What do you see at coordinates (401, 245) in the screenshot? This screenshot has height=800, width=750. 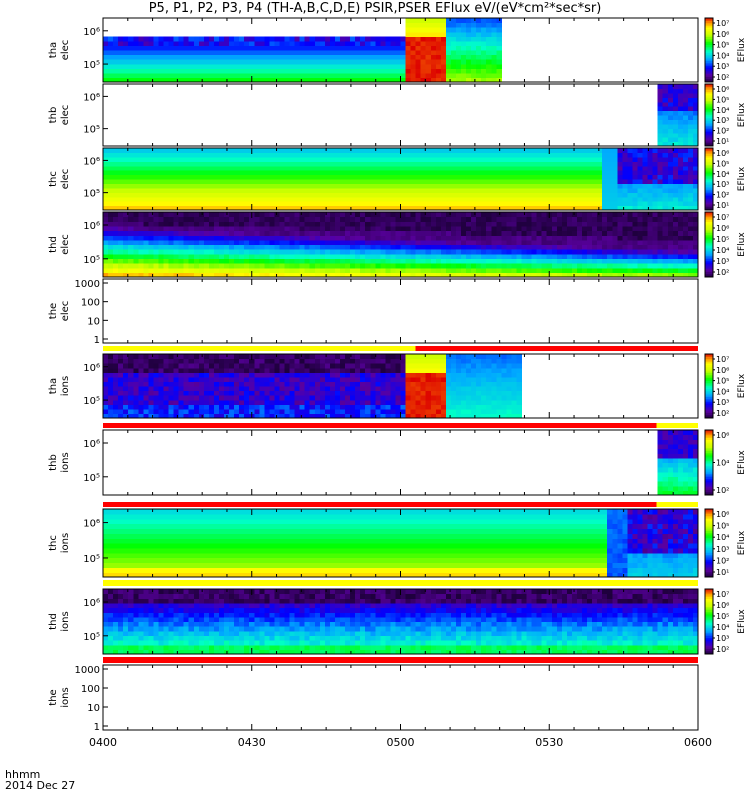 I see `spectrogram-thd-elec` at bounding box center [401, 245].